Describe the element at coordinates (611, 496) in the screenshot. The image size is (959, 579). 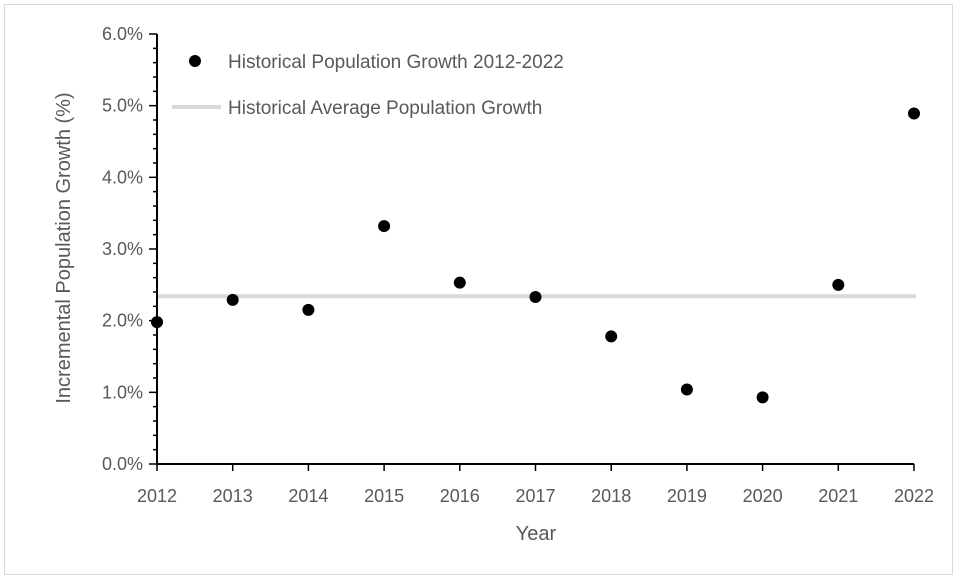
I see `x-tick-label: 2018` at that location.